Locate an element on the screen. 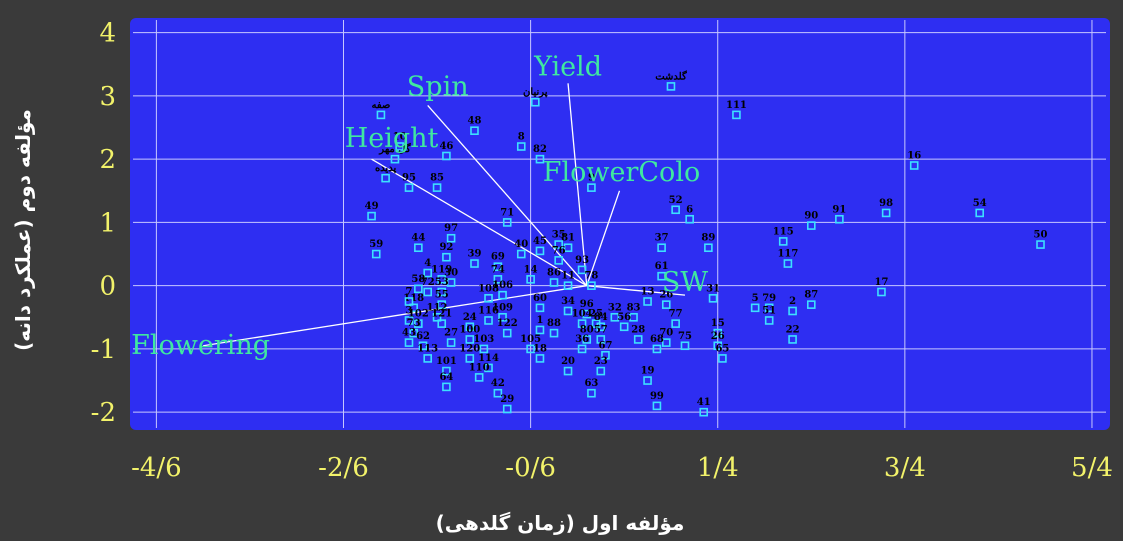  vector-height is located at coordinates (479, 222).